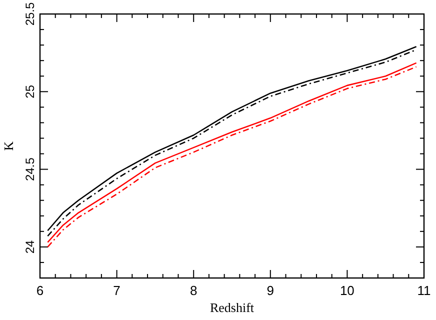  I want to click on x-tick-label: 6, so click(40, 290).